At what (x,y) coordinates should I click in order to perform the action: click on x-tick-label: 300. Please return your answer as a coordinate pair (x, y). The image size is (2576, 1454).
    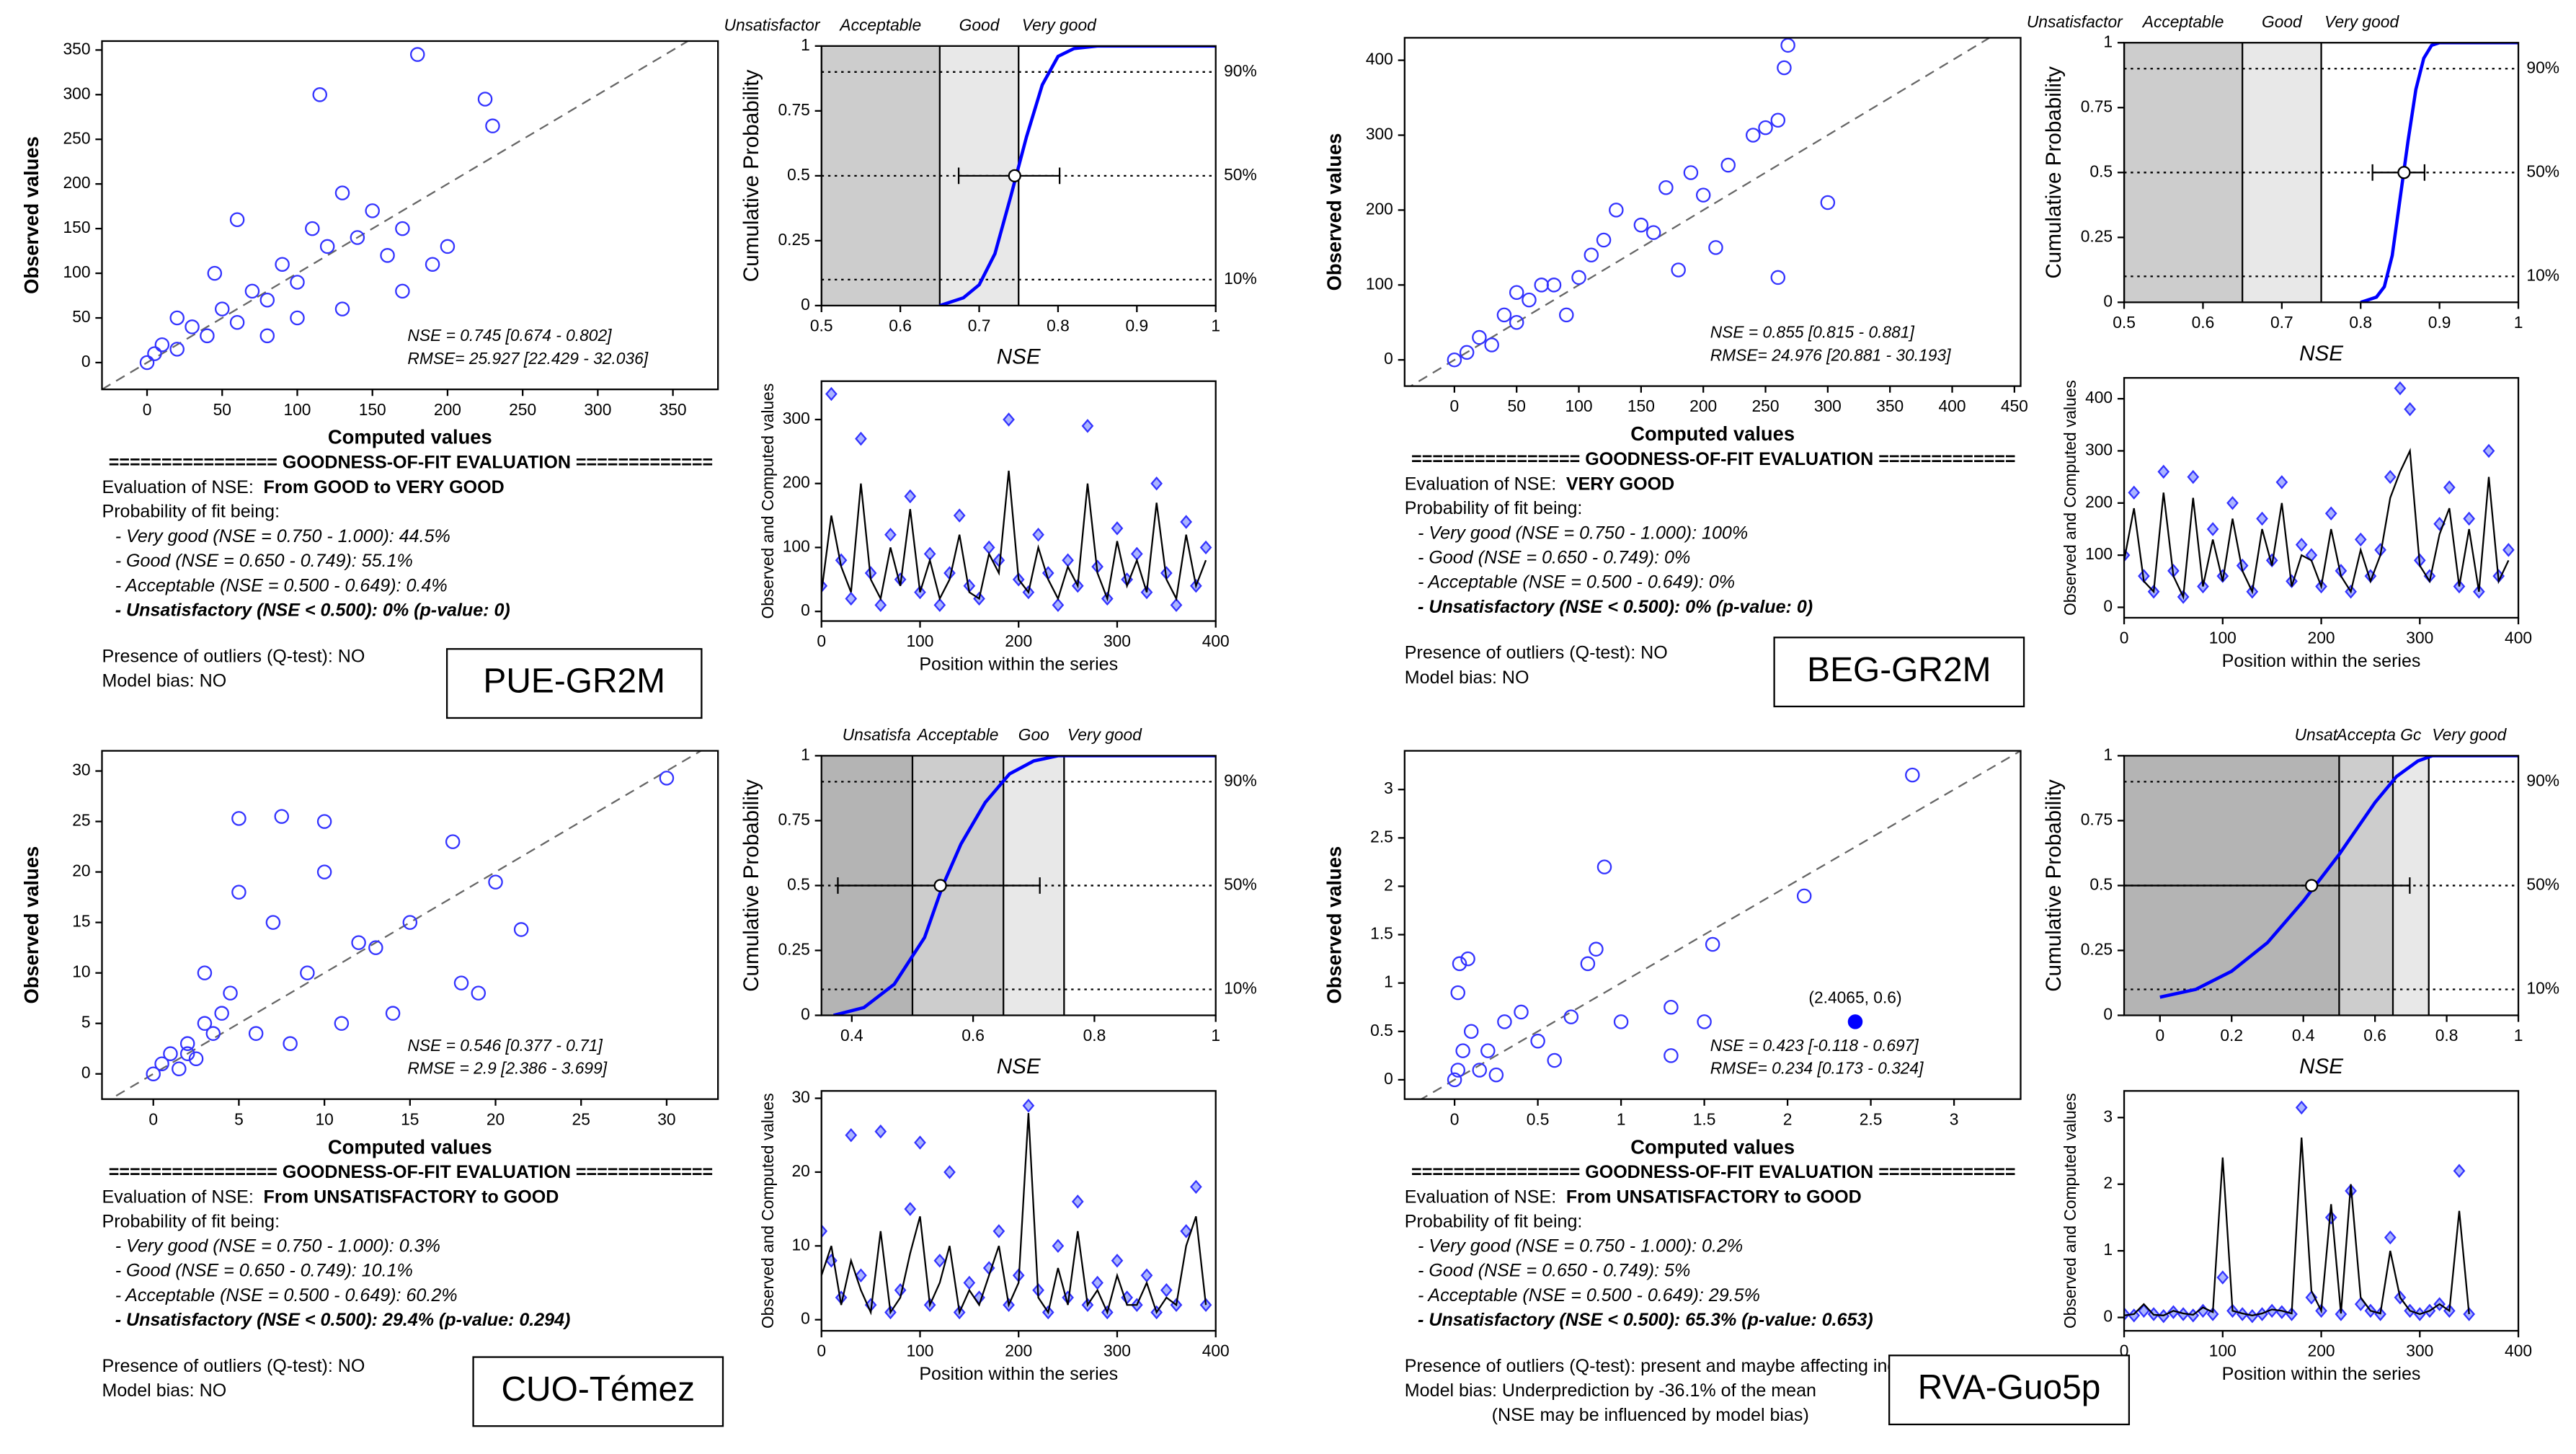
    Looking at the image, I should click on (1117, 640).